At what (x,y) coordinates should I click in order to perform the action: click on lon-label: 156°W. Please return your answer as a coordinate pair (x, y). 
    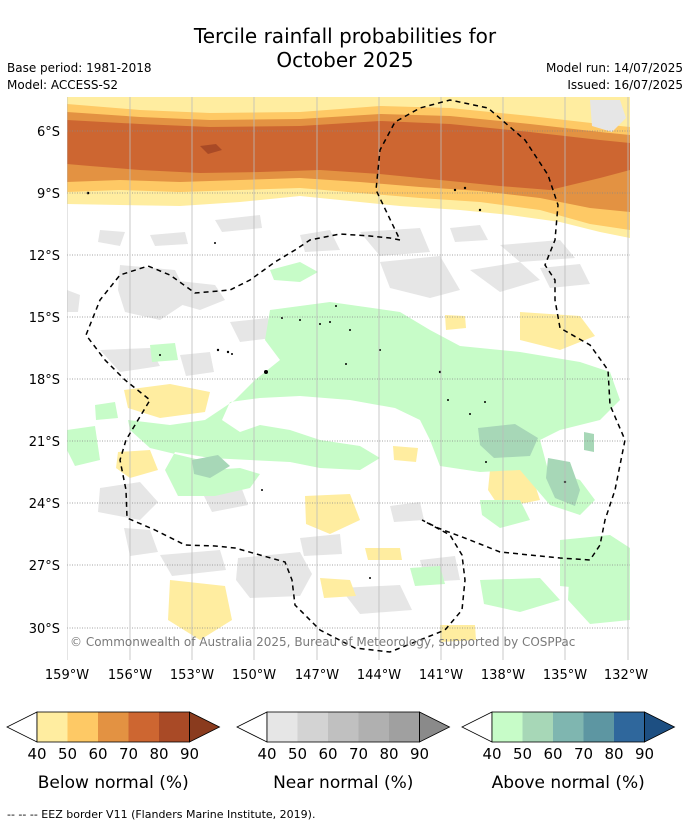
    Looking at the image, I should click on (130, 675).